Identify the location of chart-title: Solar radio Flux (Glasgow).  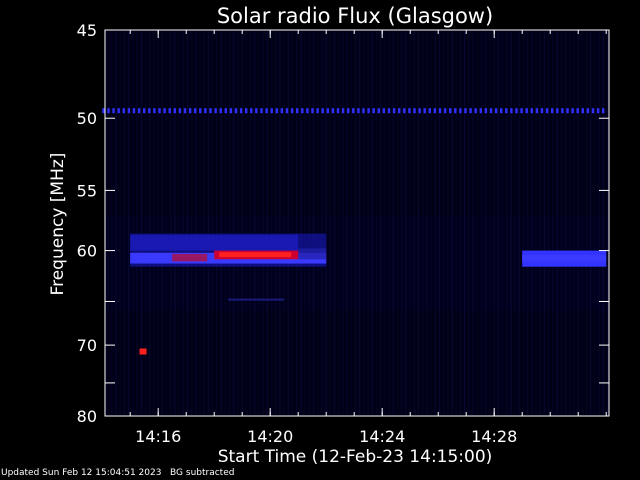
(355, 16).